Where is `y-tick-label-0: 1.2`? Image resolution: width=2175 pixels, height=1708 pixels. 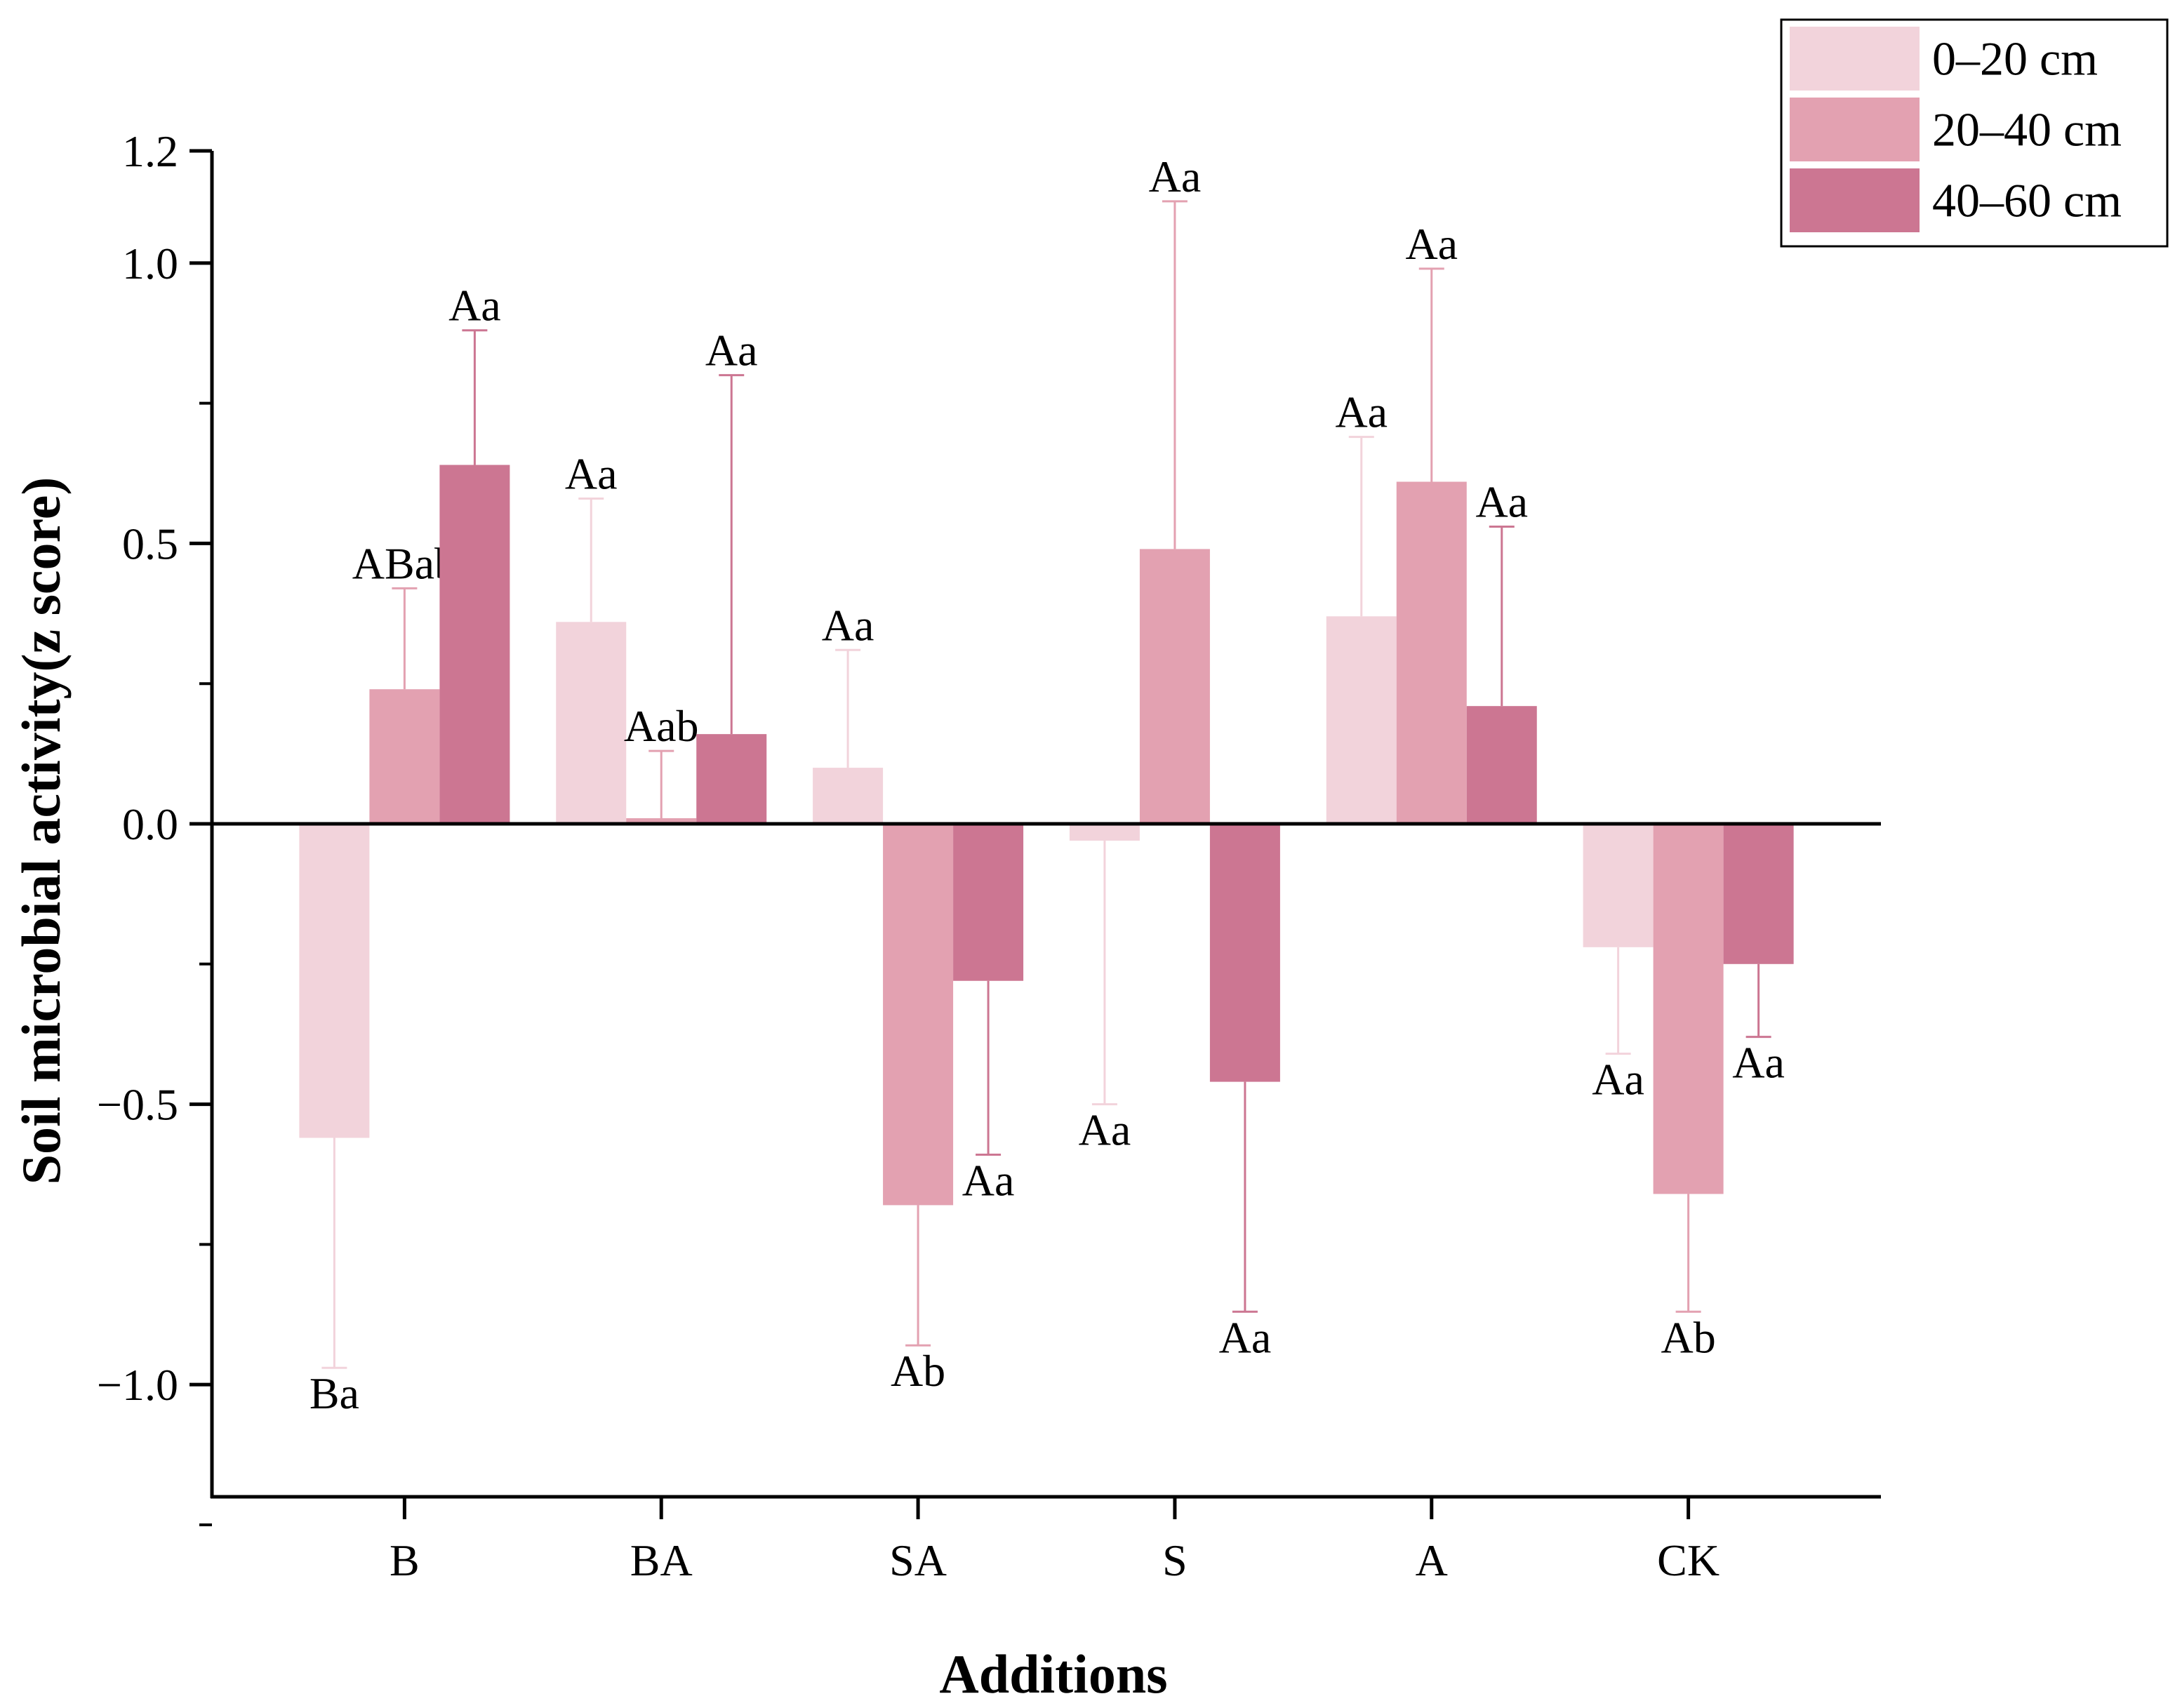 y-tick-label-0: 1.2 is located at coordinates (150, 151).